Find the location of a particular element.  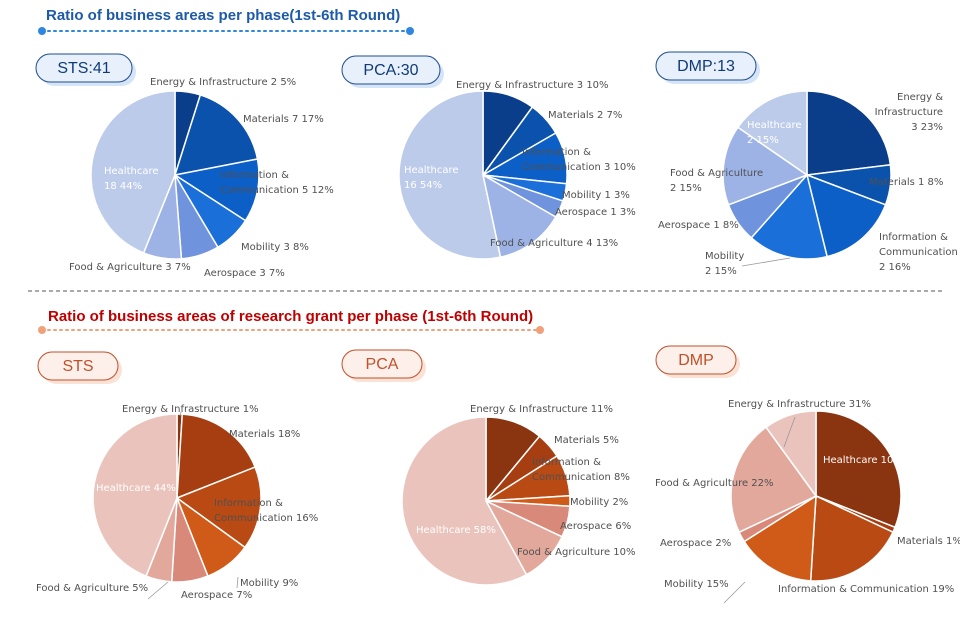

slice-label: Materials 18% is located at coordinates (264, 434).